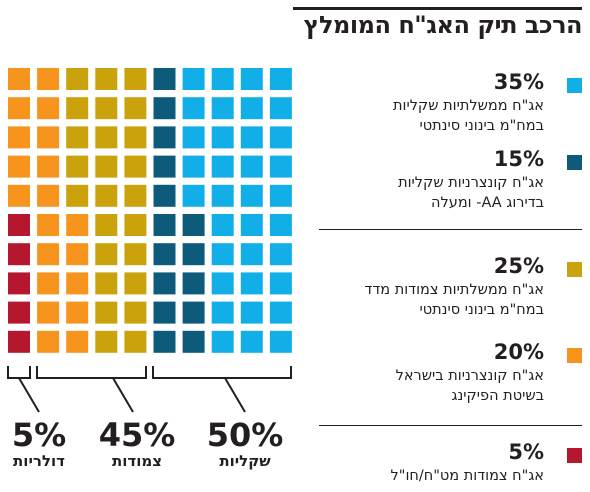  What do you see at coordinates (470, 386) in the screenshot?
I see `legend-description: אג"ח קונצרניות בישראל בשיטת הפיקינג` at bounding box center [470, 386].